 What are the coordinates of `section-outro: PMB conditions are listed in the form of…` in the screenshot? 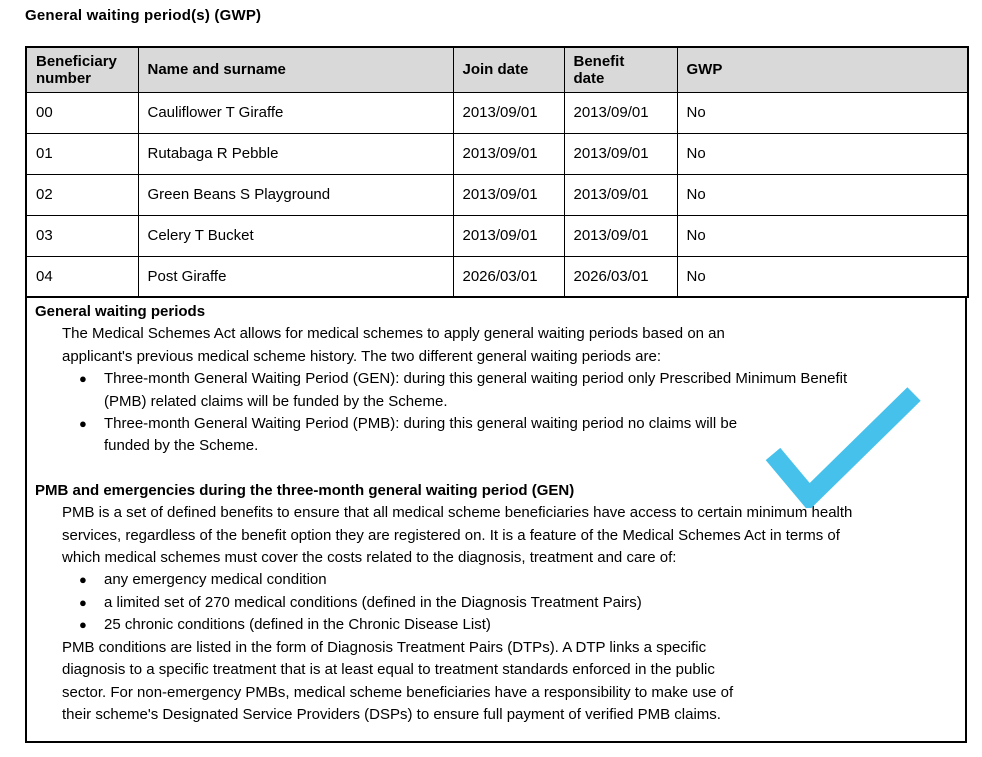 It's located at (398, 680).